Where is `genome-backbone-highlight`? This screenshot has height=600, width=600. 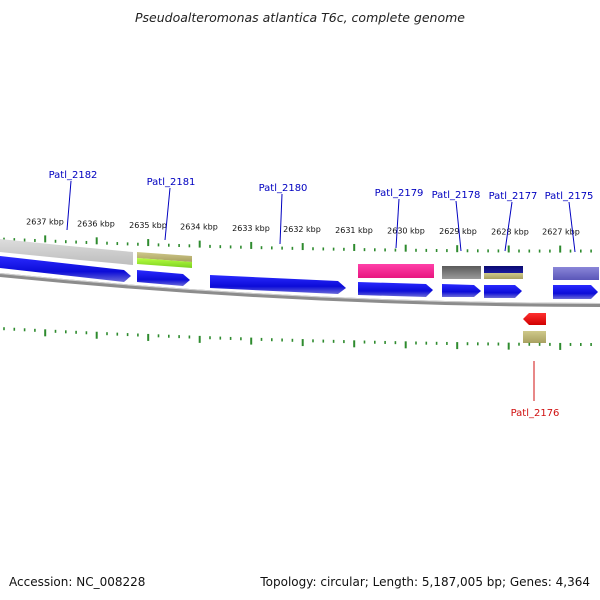
genome-backbone-highlight is located at coordinates (300, 288).